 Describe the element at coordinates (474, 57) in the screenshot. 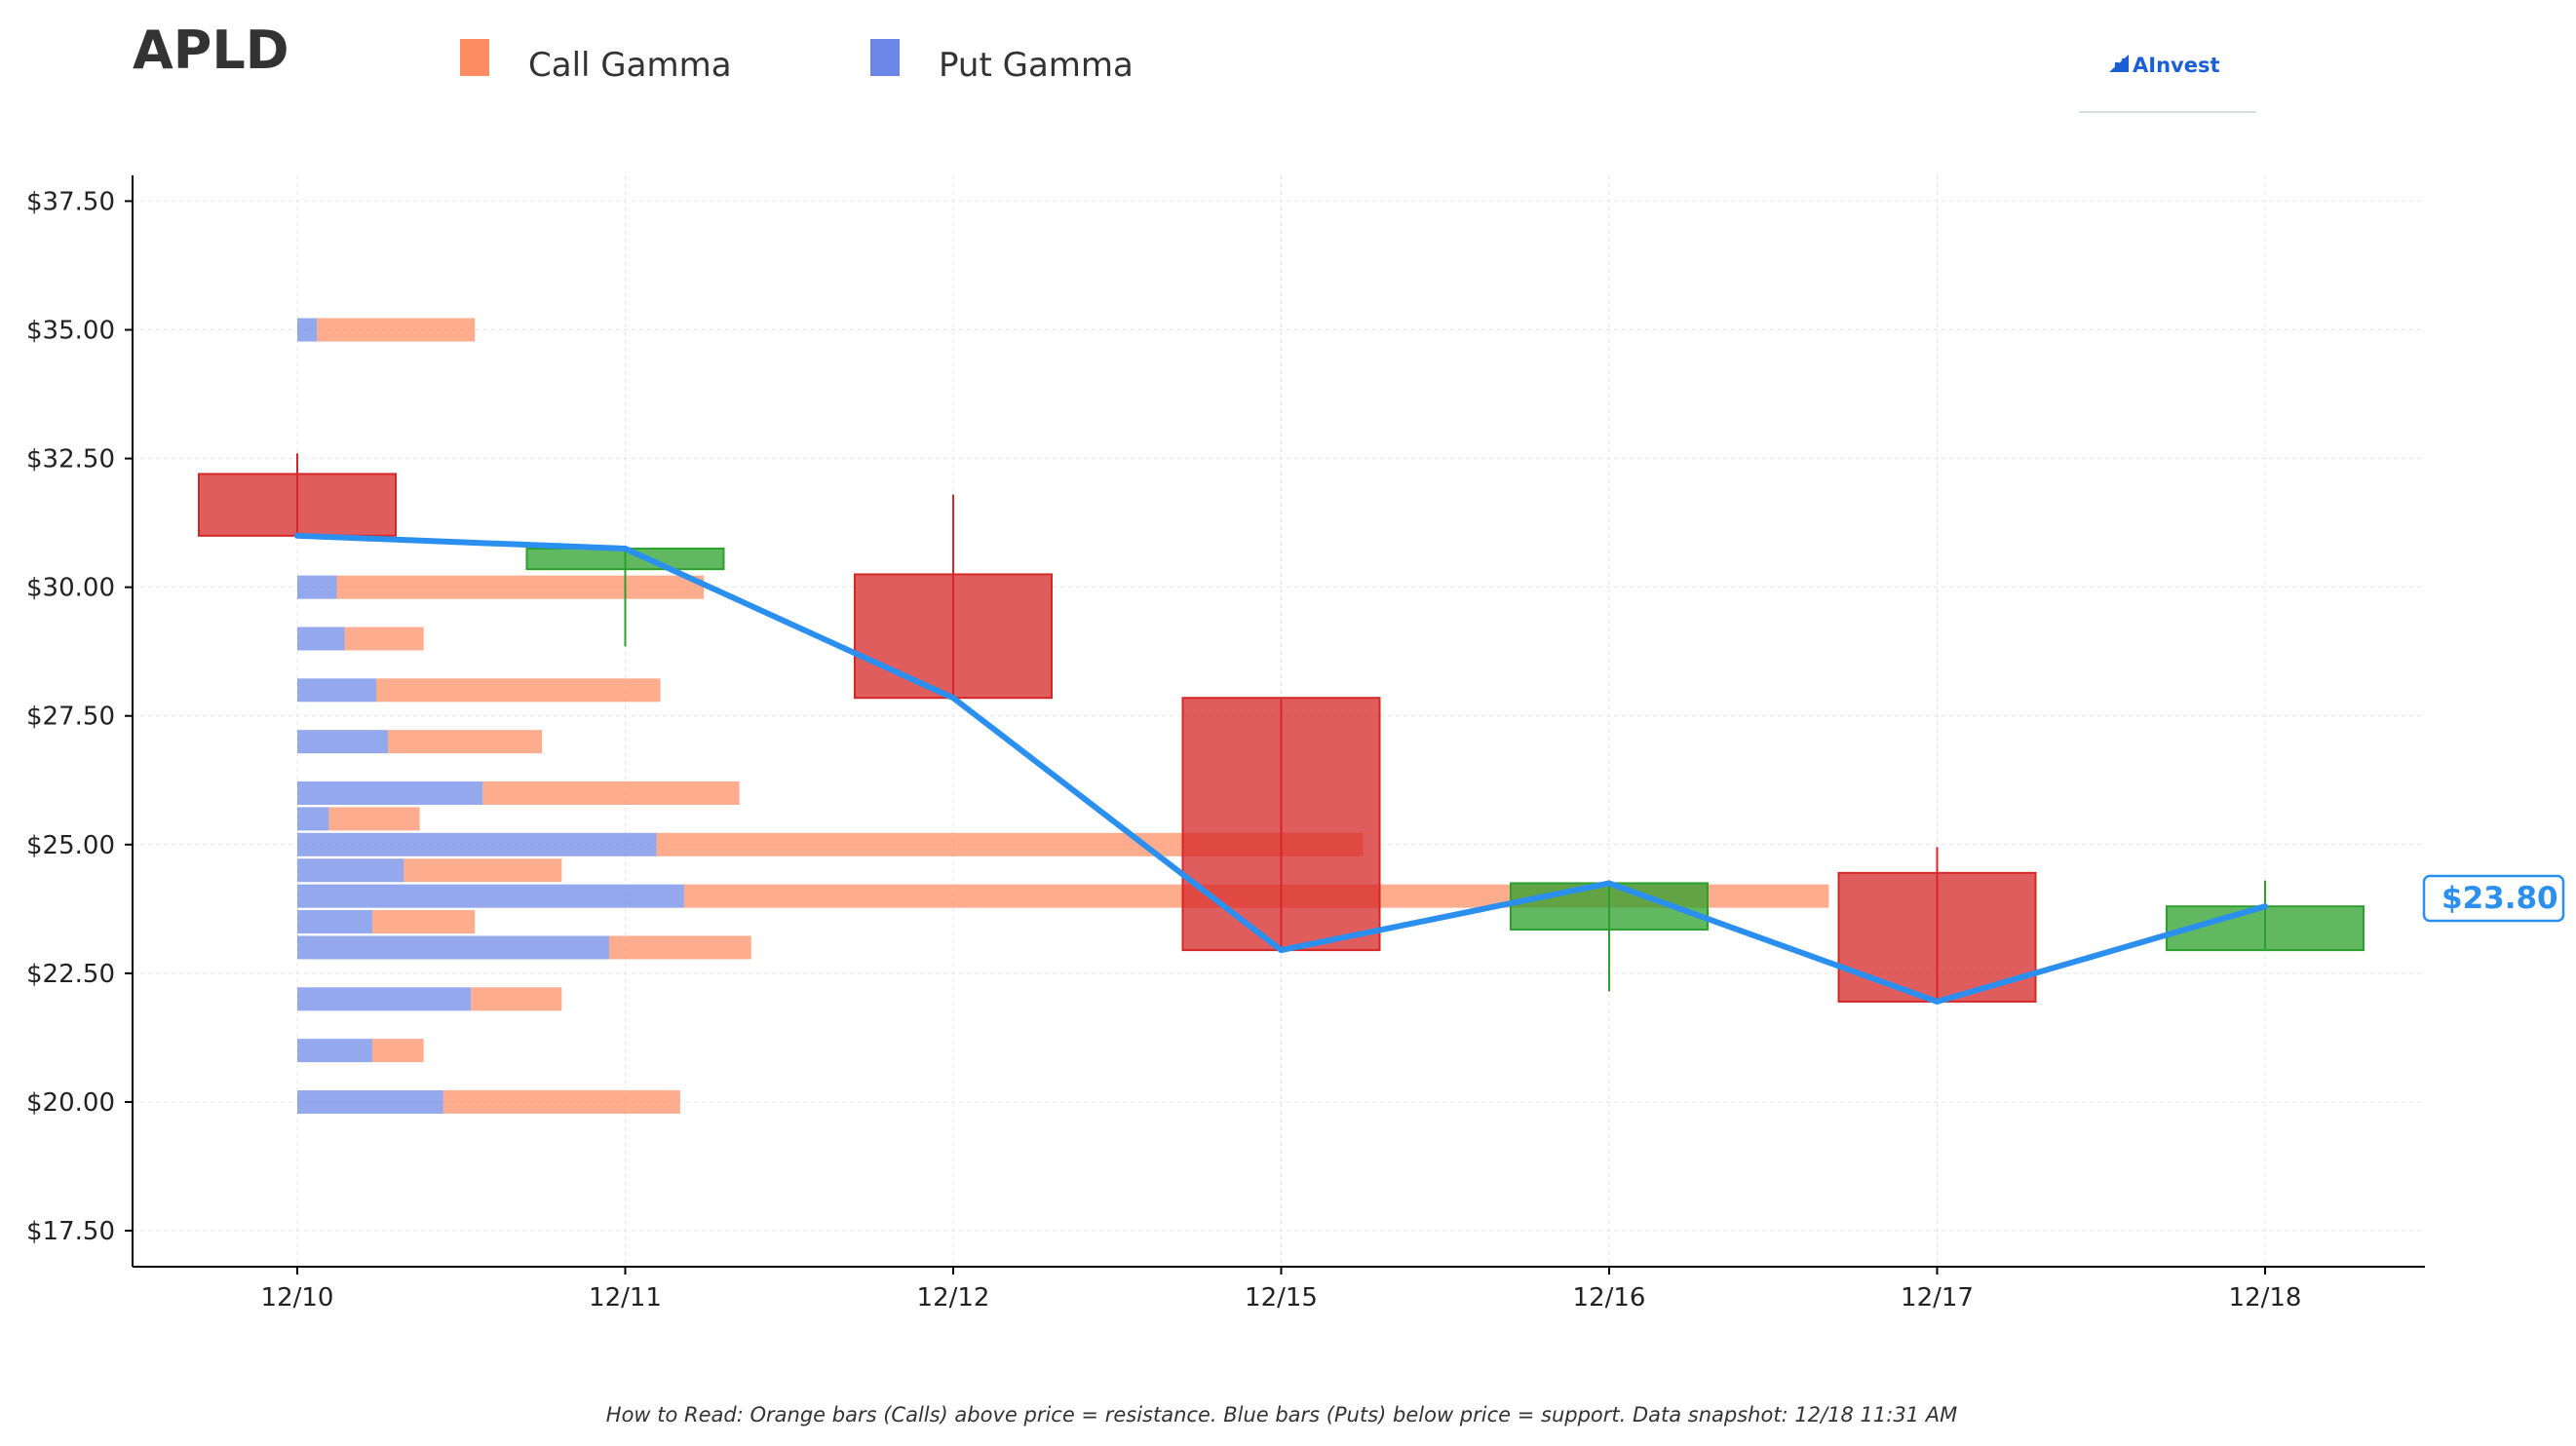

I see `legend-call-swatch` at that location.